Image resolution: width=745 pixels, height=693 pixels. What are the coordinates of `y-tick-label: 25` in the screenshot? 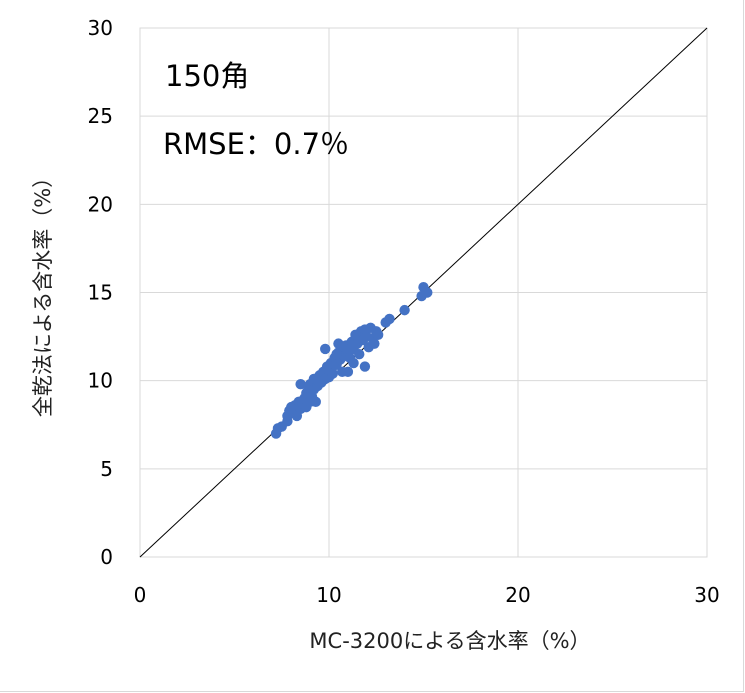 It's located at (100, 116).